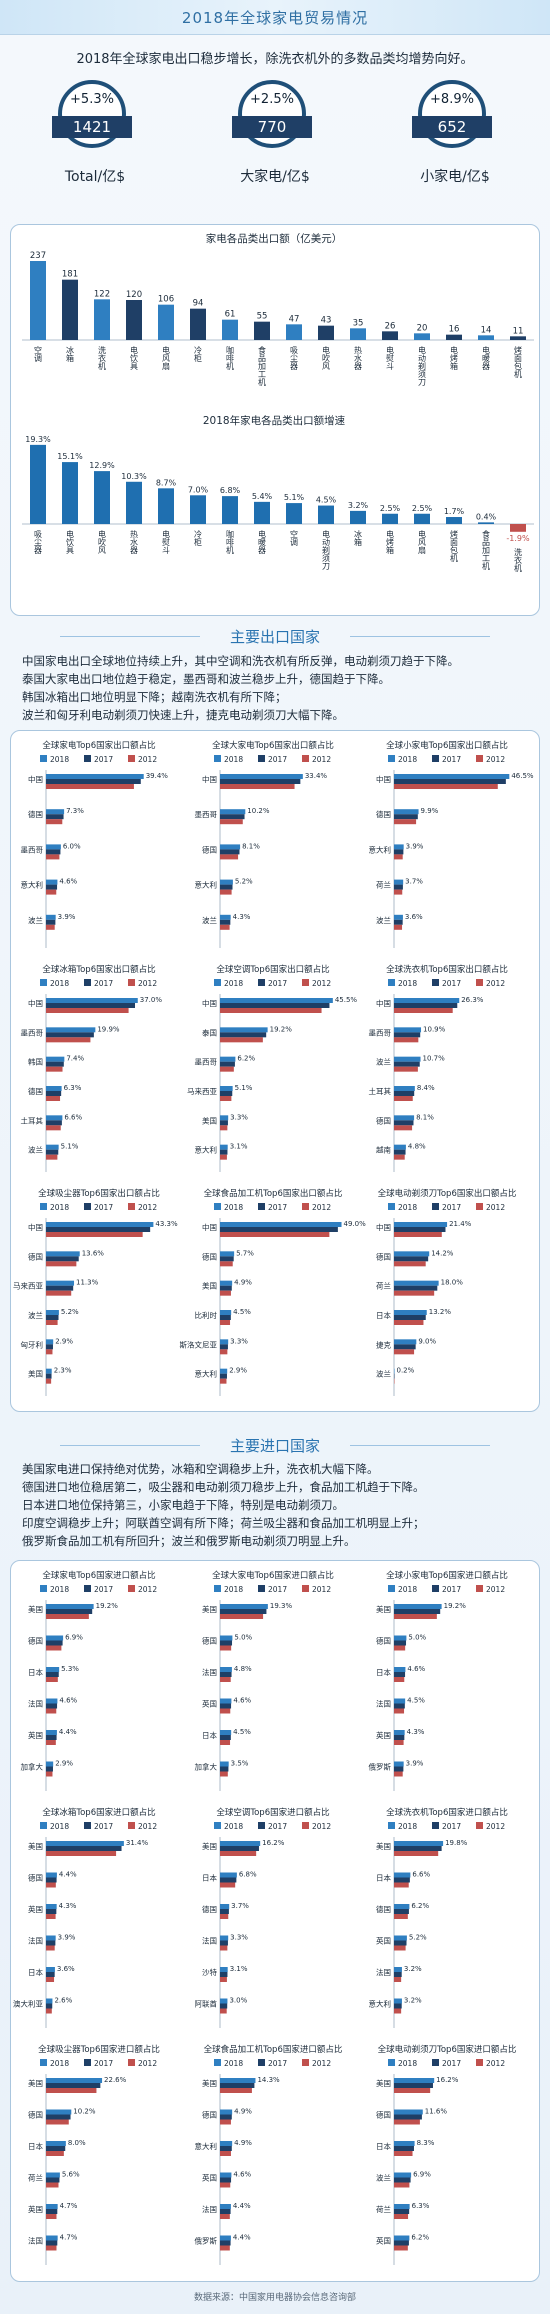 Image resolution: width=550 pixels, height=2314 pixels. Describe the element at coordinates (454, 546) in the screenshot. I see `category-label: 烤面包机` at that location.